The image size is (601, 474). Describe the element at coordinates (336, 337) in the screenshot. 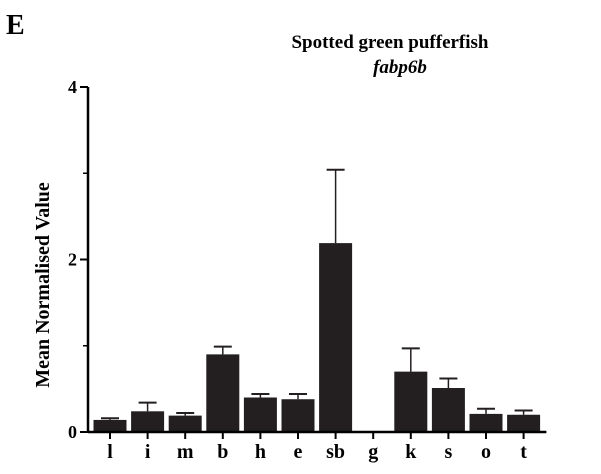

I see `bar-sb` at that location.